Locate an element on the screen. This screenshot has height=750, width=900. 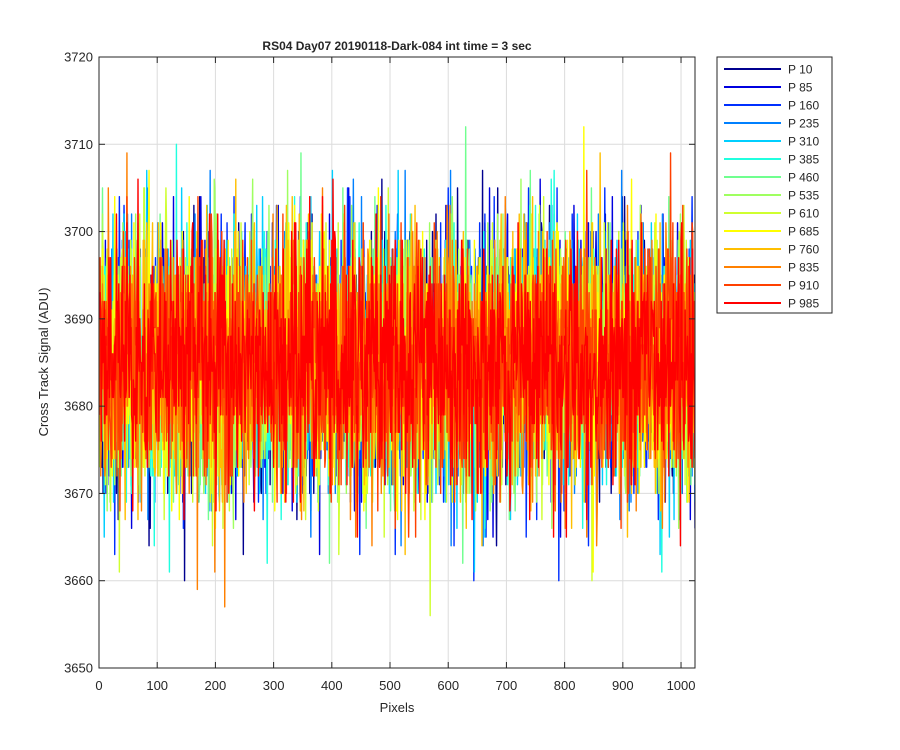
y-tick-label: 3680 is located at coordinates (78, 406).